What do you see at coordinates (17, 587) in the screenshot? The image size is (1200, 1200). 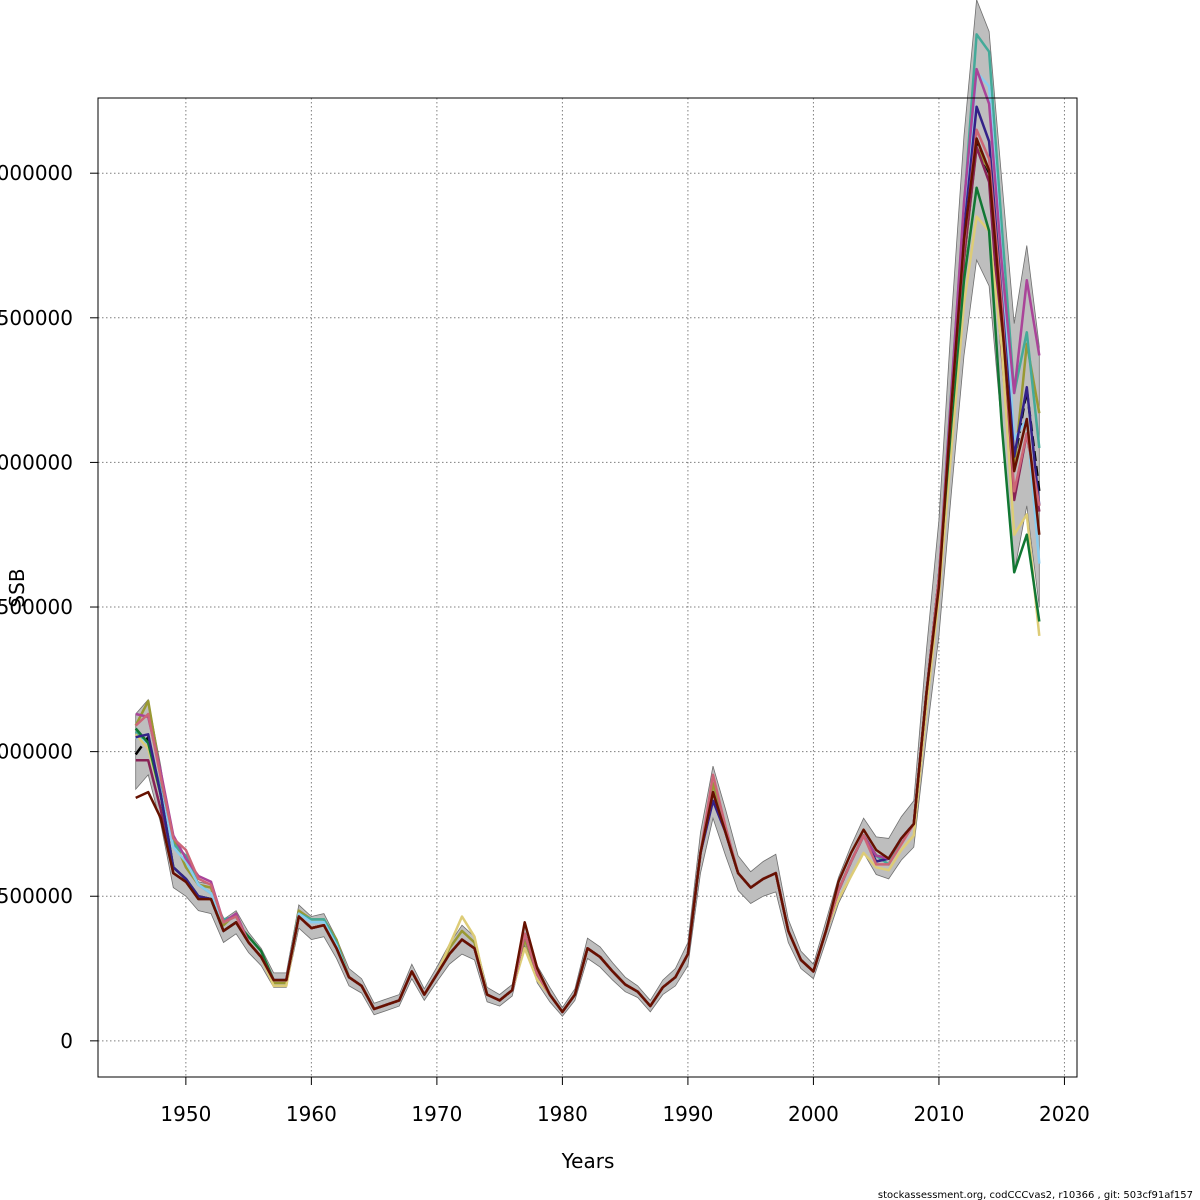 I see `y-axis-title: SSB` at bounding box center [17, 587].